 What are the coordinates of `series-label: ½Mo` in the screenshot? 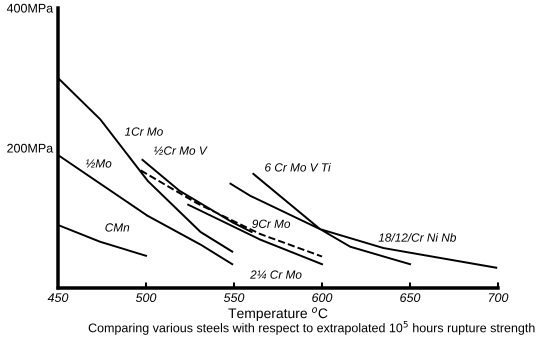 It's located at (99, 163).